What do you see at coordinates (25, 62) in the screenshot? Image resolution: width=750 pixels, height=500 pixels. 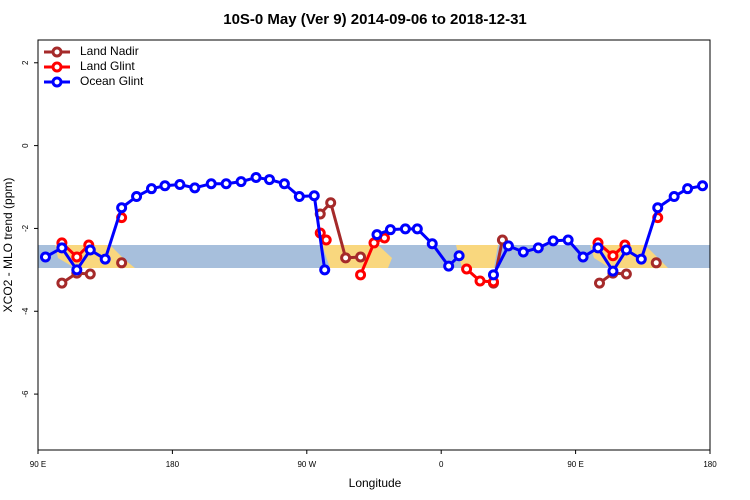 I see `y-tick-label: 2` at bounding box center [25, 62].